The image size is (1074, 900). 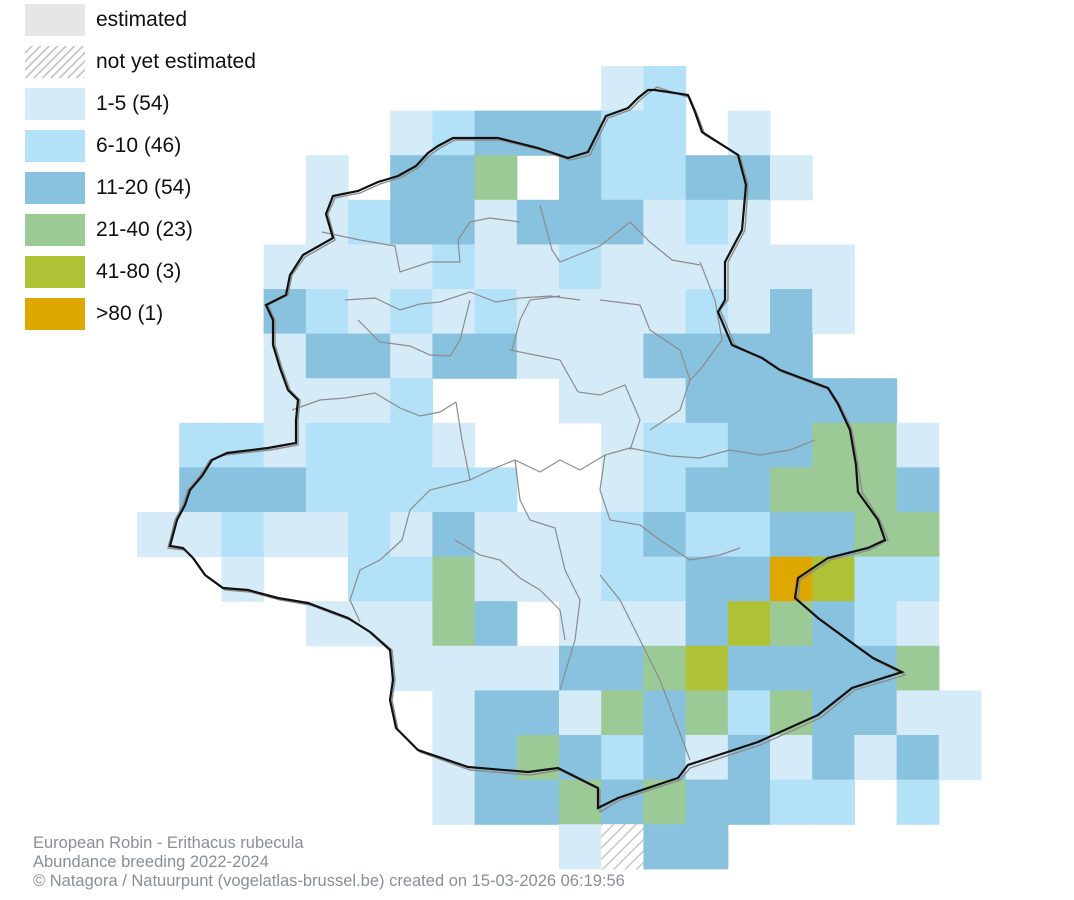 What do you see at coordinates (144, 187) in the screenshot?
I see `legend-label: 11-20 (54)` at bounding box center [144, 187].